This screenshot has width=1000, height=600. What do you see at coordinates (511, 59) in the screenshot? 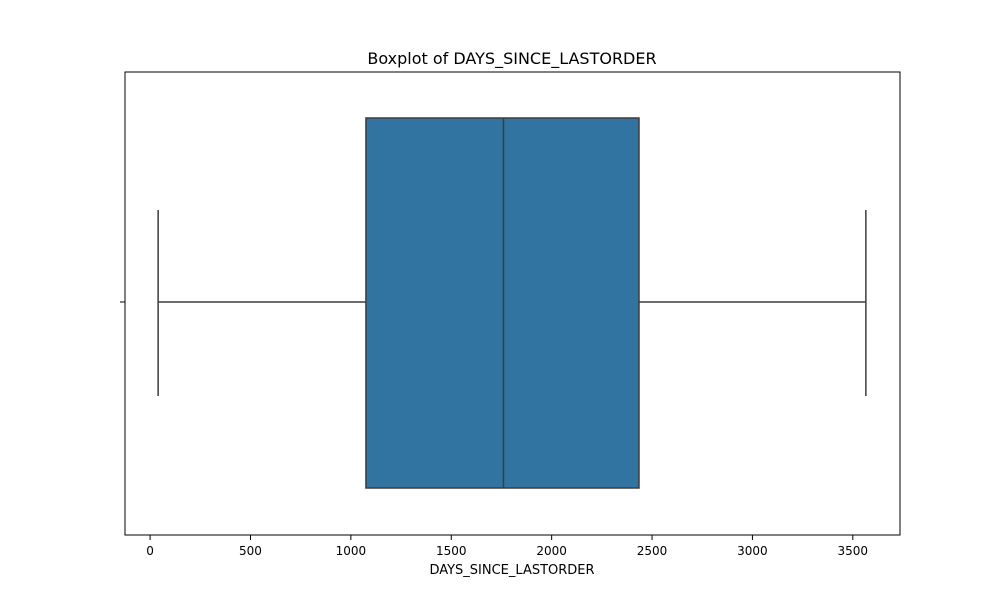
I see `chart-title: Boxplot of DAYS_SINCE_LASTORDER` at bounding box center [511, 59].